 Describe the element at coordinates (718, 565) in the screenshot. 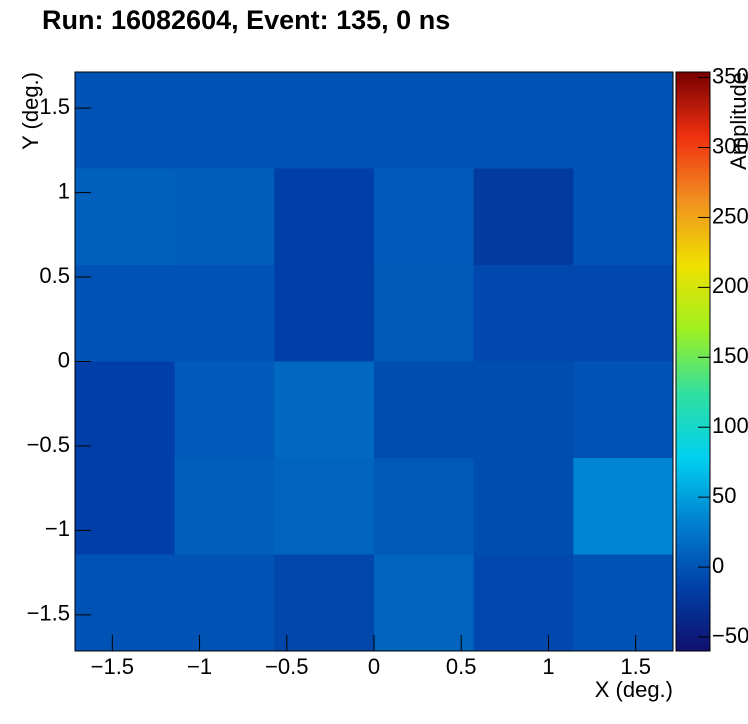

I see `colorbar-tick-label: 0` at that location.